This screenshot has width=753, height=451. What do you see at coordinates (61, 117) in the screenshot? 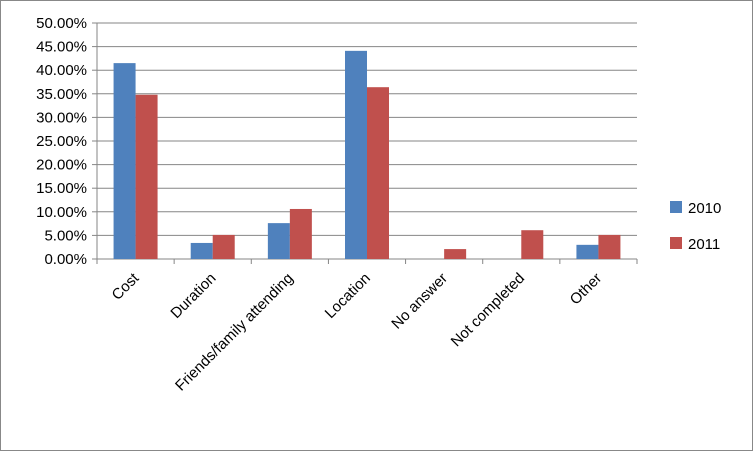
I see `y-tick-label: 30.00%` at bounding box center [61, 117].